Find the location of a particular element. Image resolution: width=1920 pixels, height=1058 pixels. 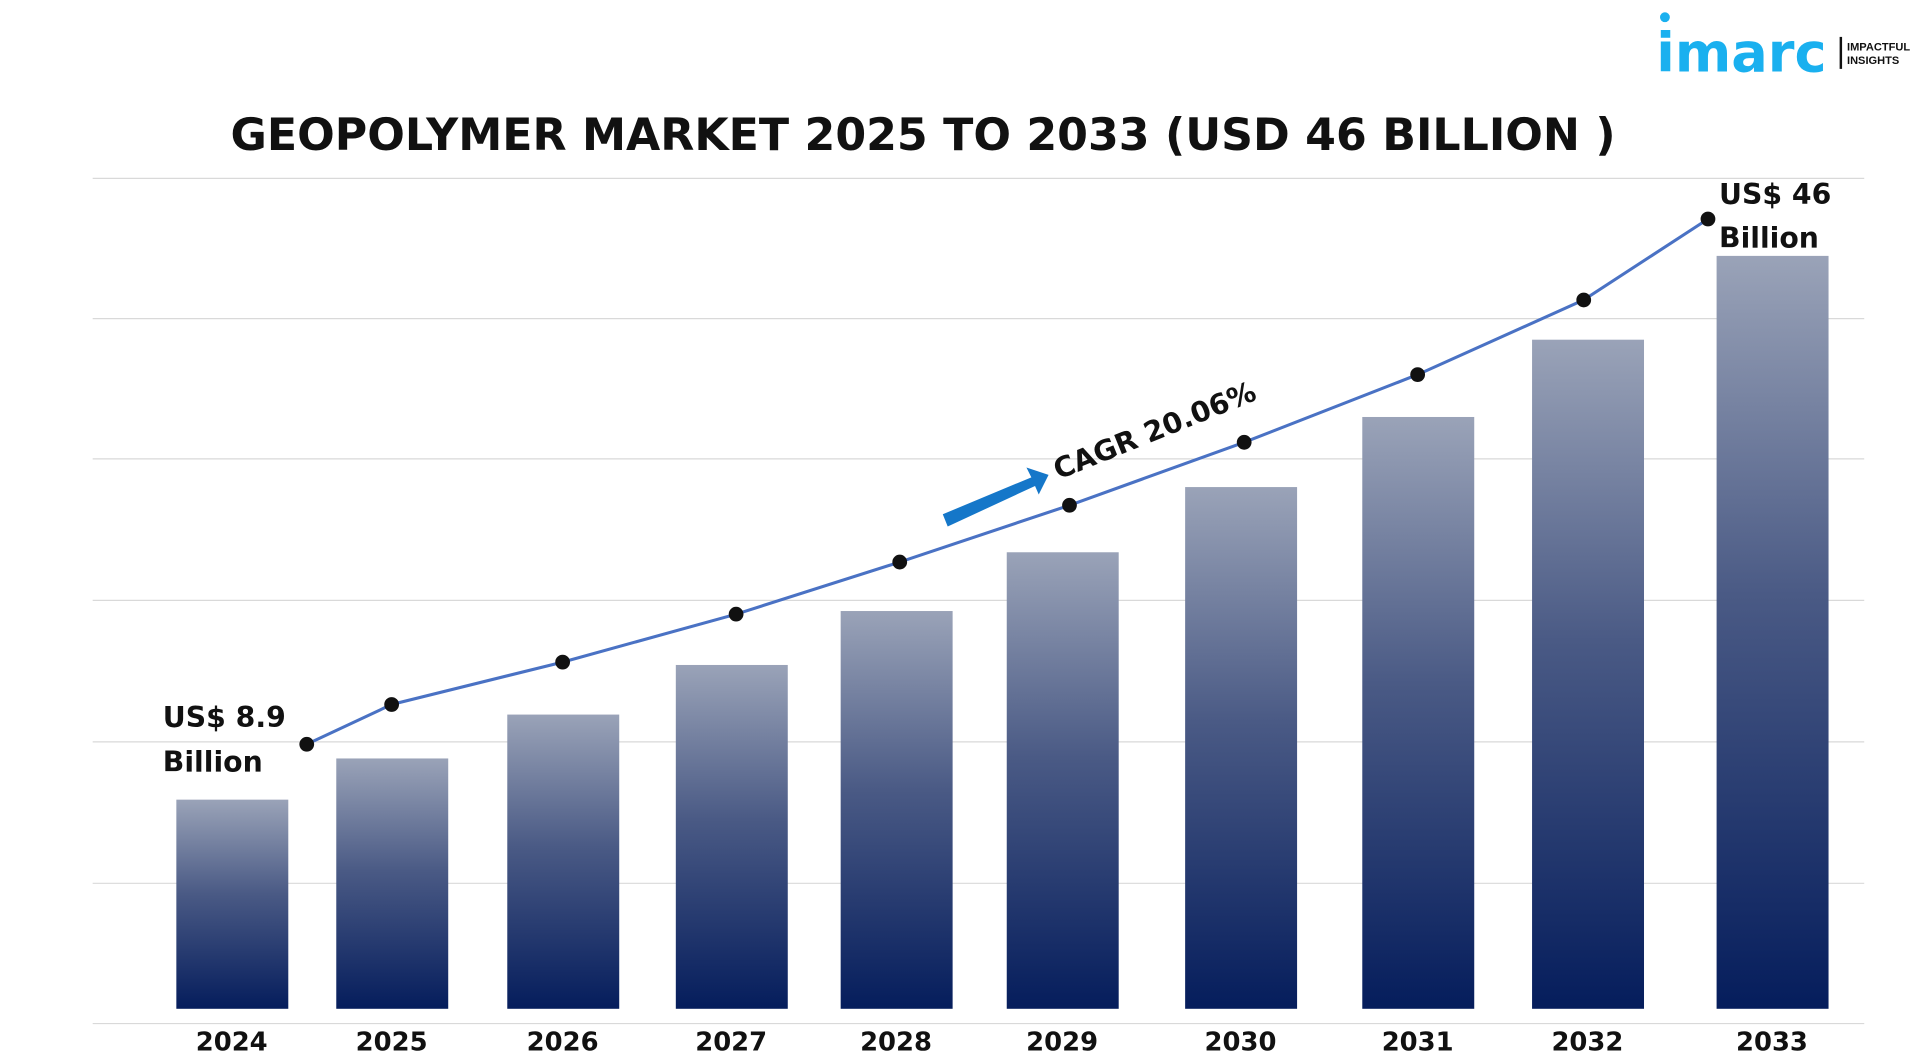

x-tick-label: 2028 is located at coordinates (896, 1043).